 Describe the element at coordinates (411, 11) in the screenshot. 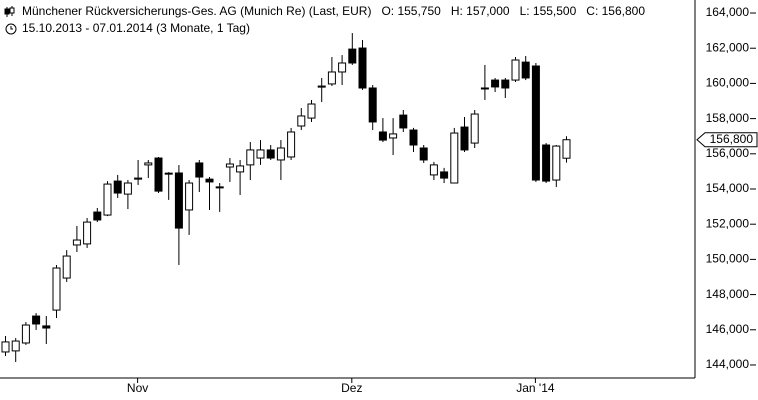

I see `ohlc-value: O: 155,750` at that location.